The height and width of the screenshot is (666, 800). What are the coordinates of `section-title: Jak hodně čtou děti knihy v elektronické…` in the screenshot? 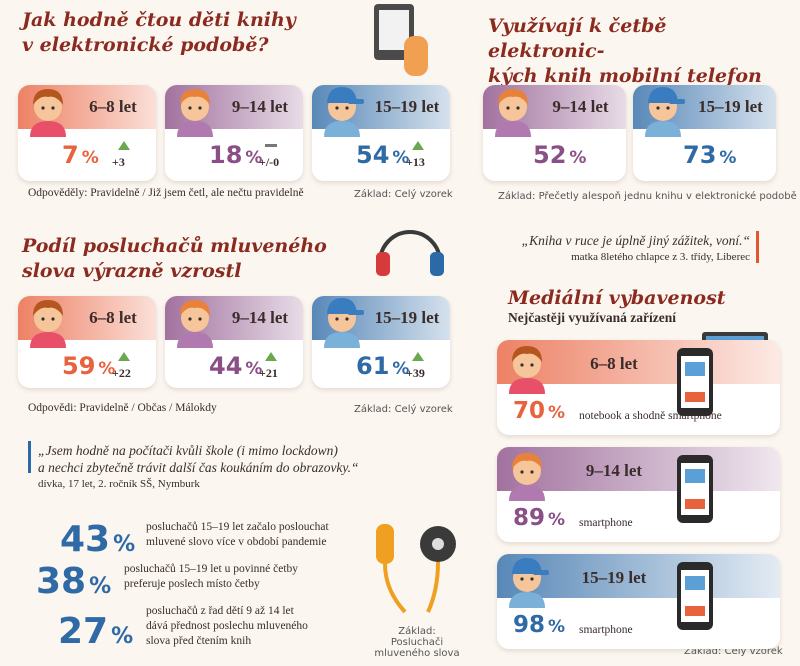 It's located at (159, 32).